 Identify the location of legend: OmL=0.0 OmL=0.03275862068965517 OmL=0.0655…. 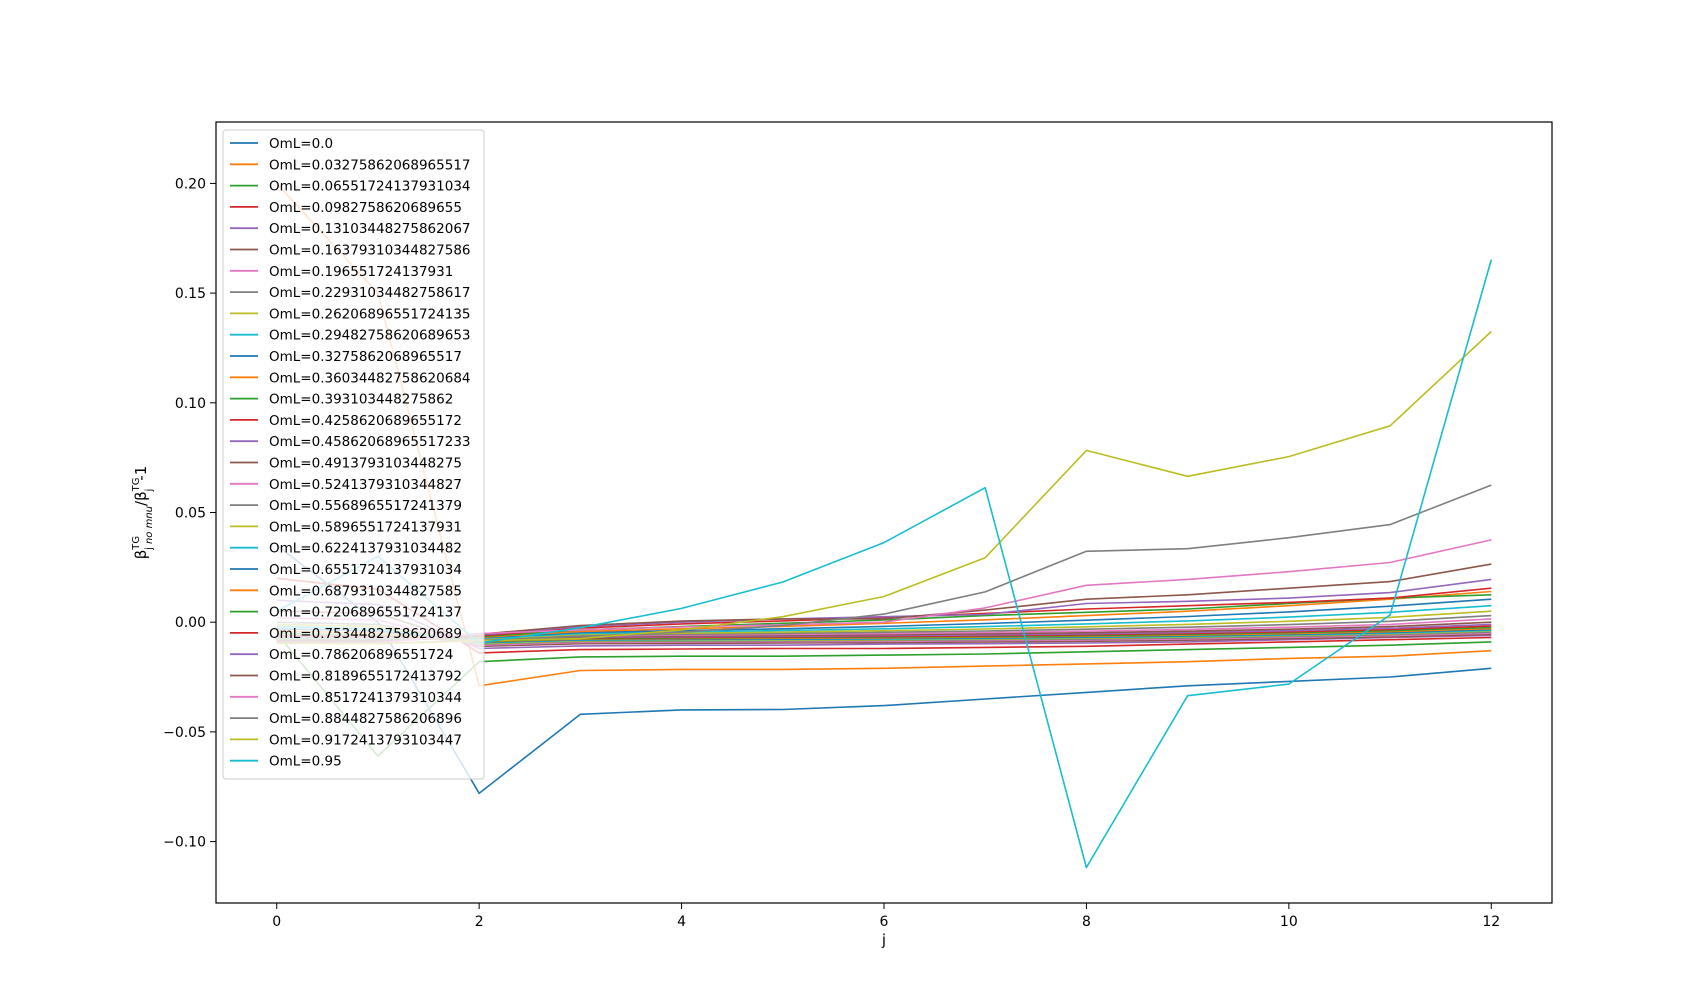
(353, 454).